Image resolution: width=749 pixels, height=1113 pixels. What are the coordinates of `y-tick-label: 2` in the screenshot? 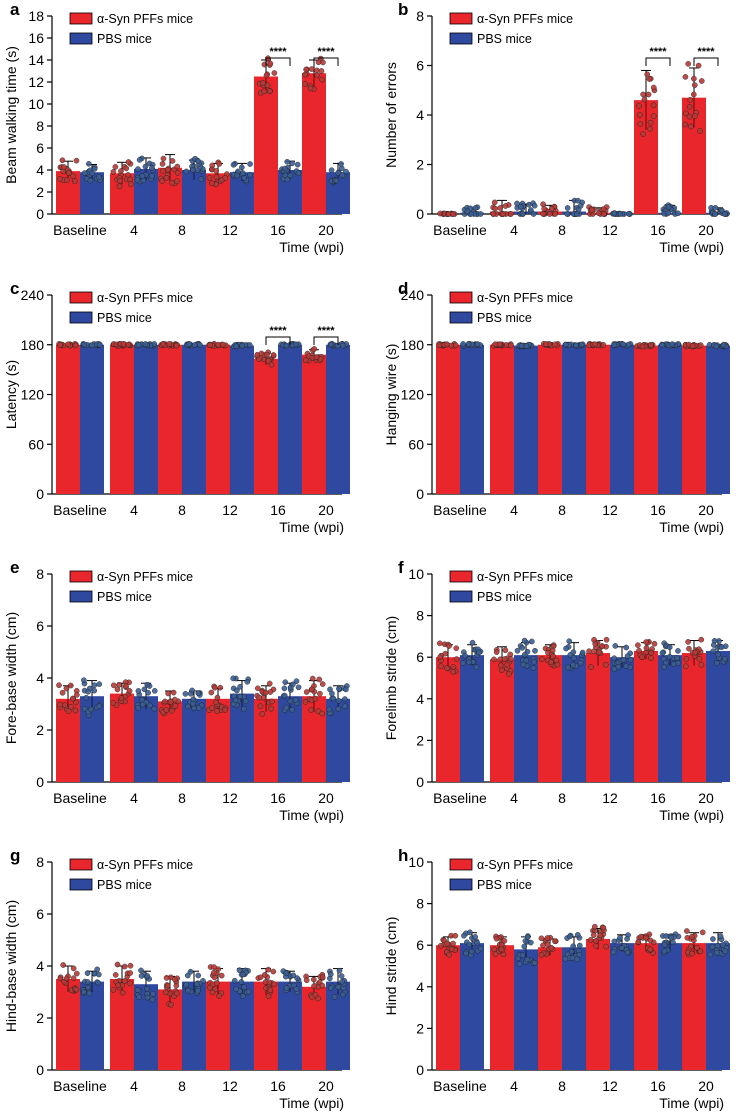 It's located at (420, 740).